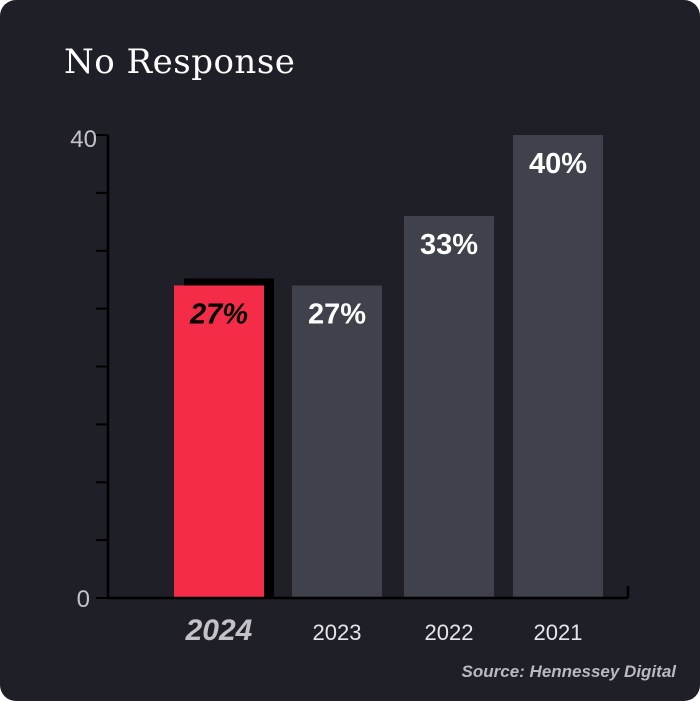  What do you see at coordinates (83, 599) in the screenshot?
I see `y-tick-label-min: 0` at bounding box center [83, 599].